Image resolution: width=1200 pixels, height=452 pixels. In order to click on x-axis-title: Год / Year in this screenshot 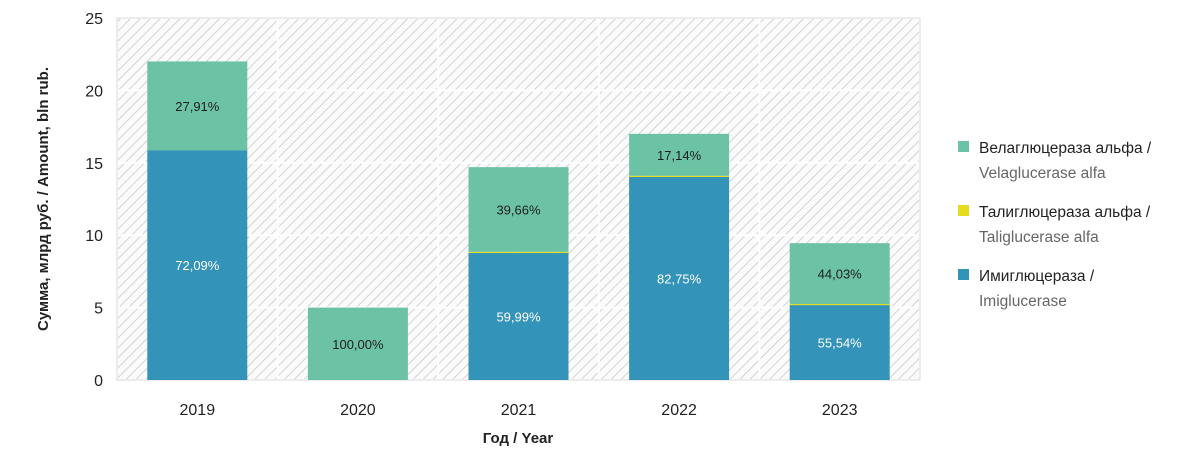, I will do `click(518, 438)`.